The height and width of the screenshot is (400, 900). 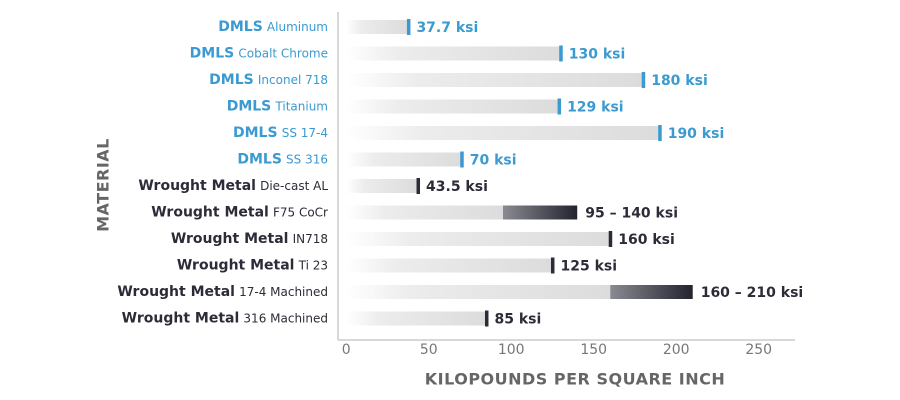 What do you see at coordinates (307, 159) in the screenshot?
I see `category-name: SS 316` at bounding box center [307, 159].